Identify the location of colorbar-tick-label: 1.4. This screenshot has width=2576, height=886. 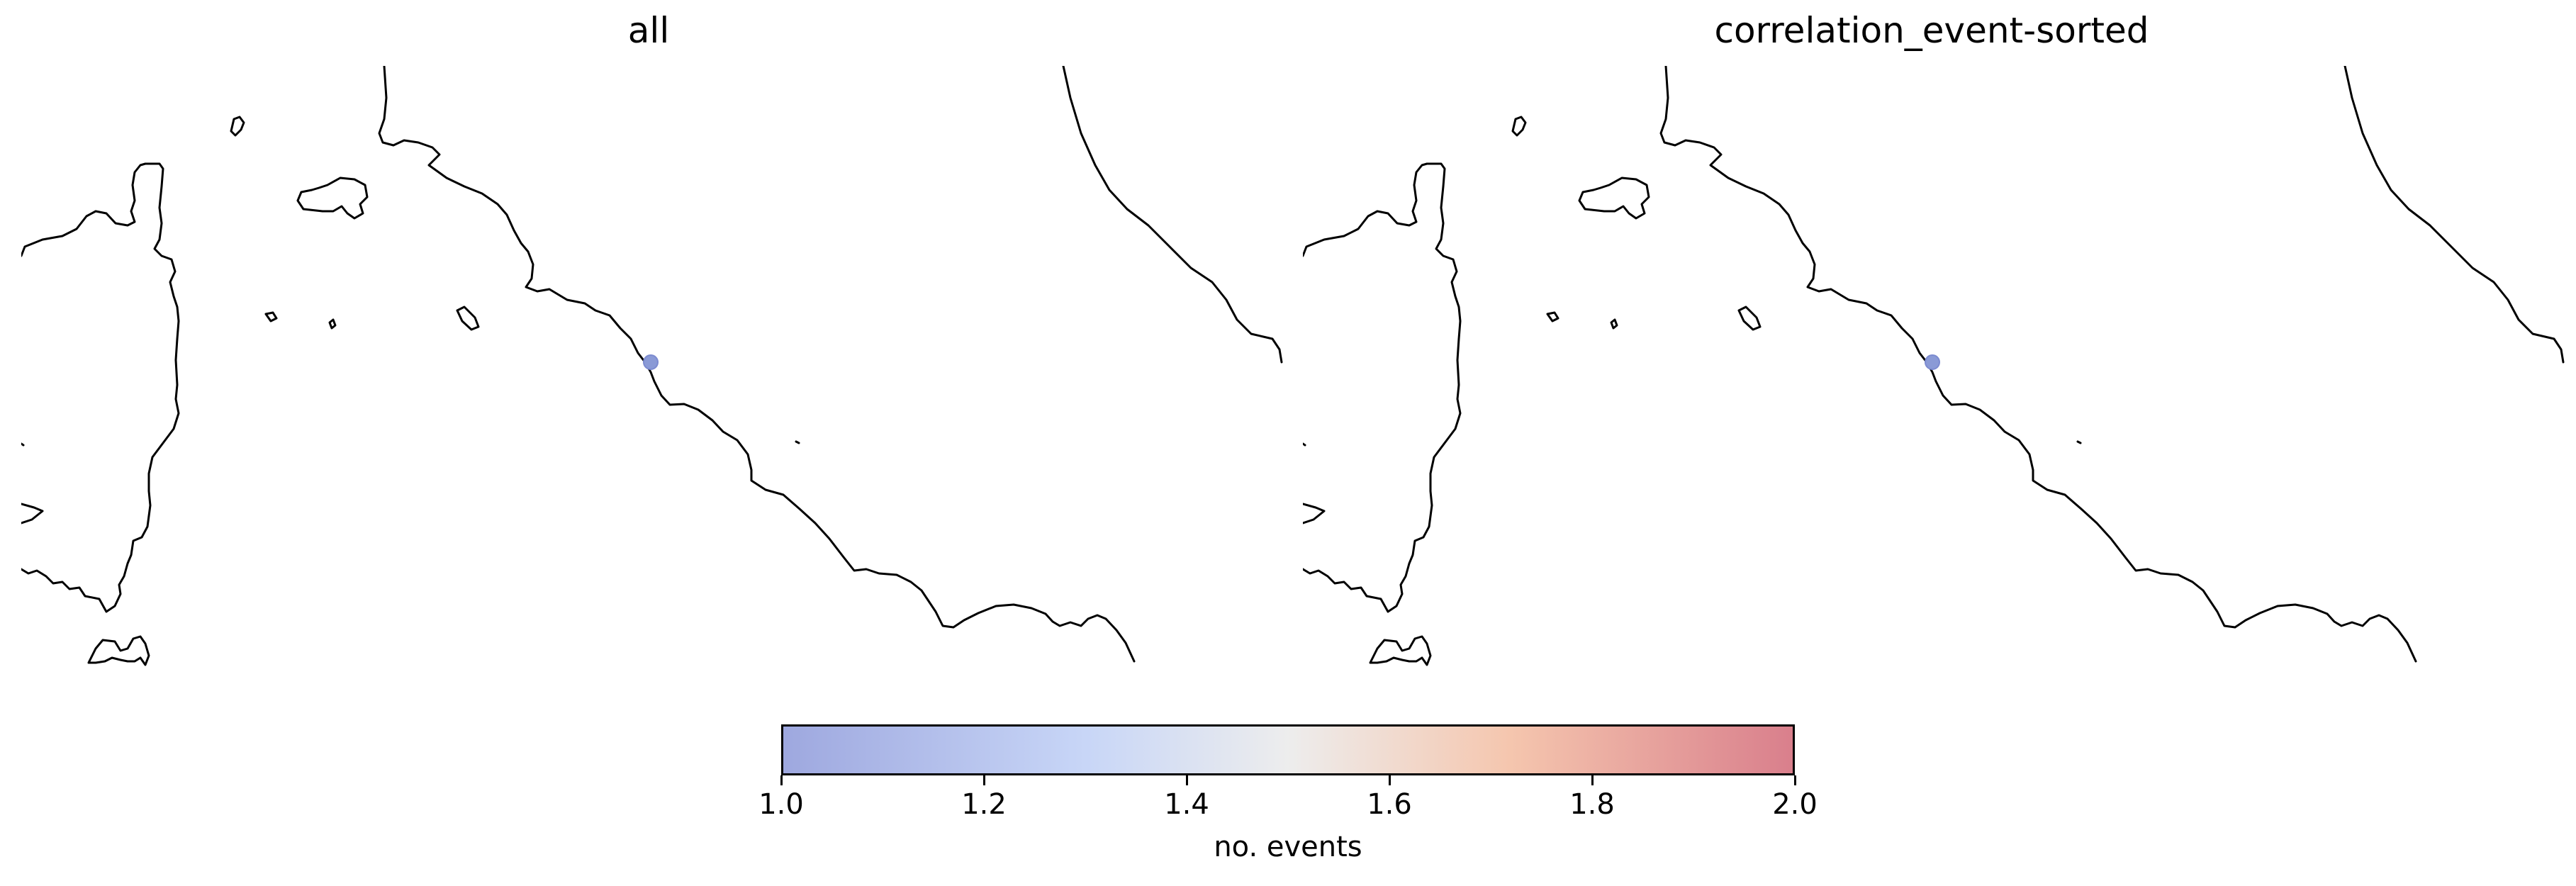
(1186, 804).